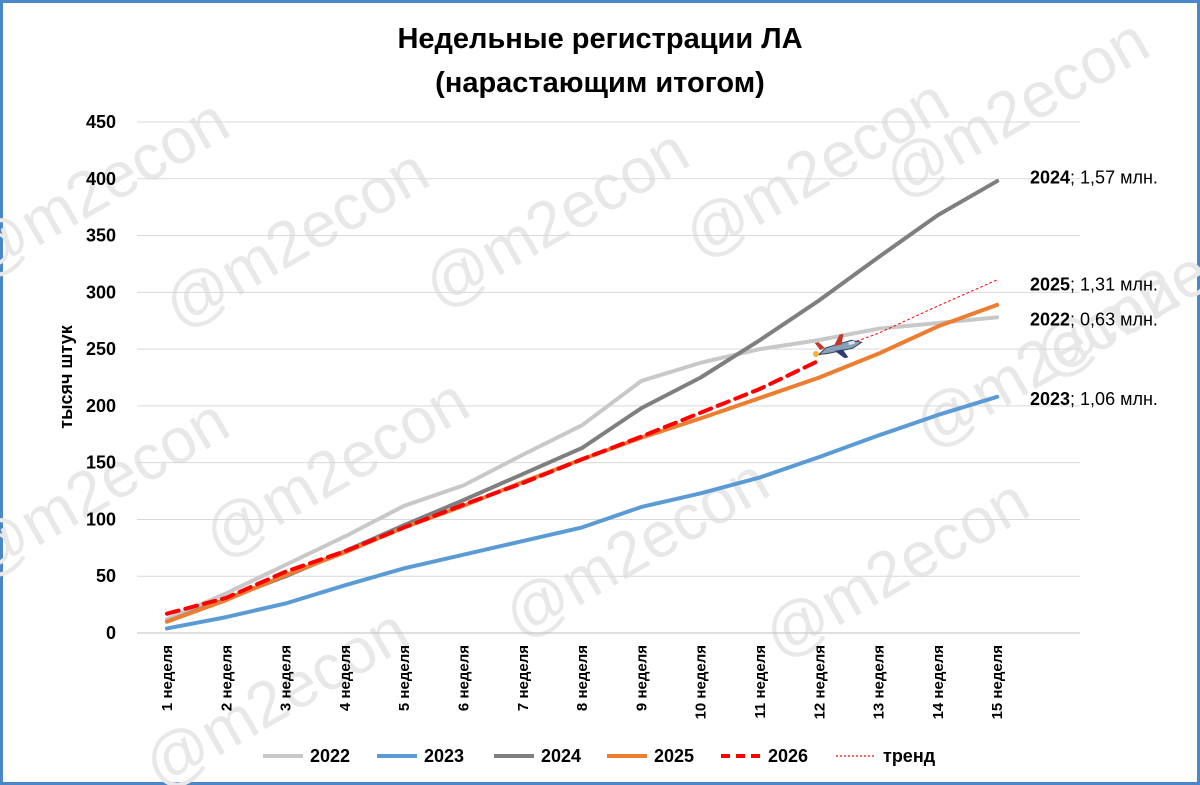 This screenshot has height=785, width=1200. I want to click on x-tick-label: 14 неделя, so click(938, 682).